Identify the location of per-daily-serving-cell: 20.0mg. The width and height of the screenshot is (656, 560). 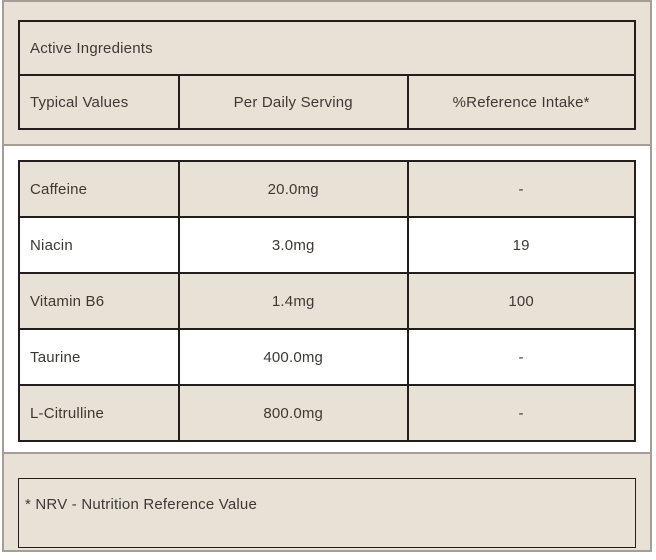
(294, 189).